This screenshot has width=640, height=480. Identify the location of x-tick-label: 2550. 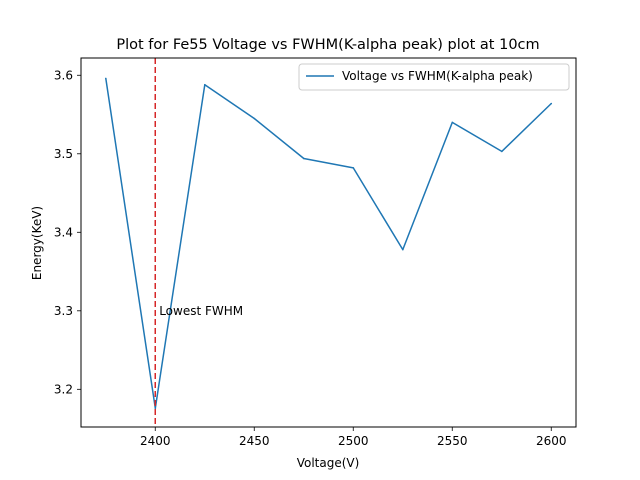
(452, 441).